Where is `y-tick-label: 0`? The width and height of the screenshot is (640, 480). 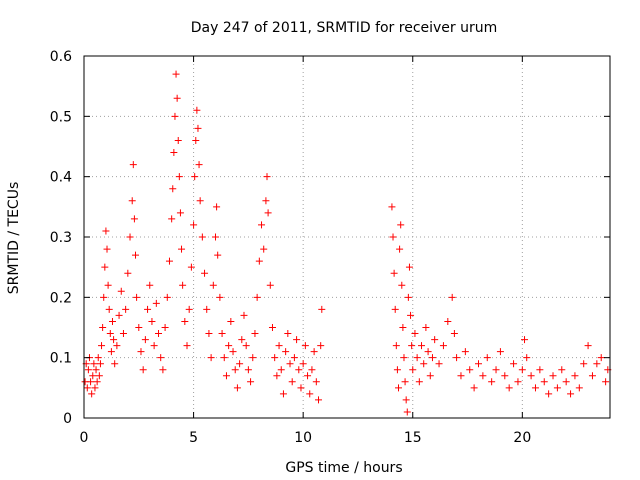
y-tick-label: 0 is located at coordinates (67, 419).